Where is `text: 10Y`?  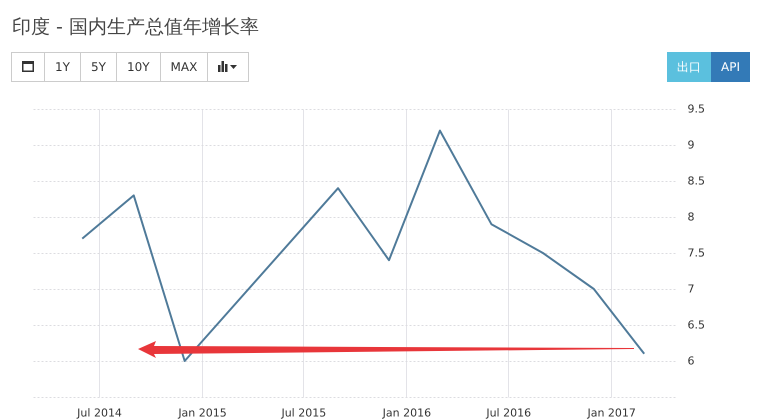 text: 10Y is located at coordinates (138, 67).